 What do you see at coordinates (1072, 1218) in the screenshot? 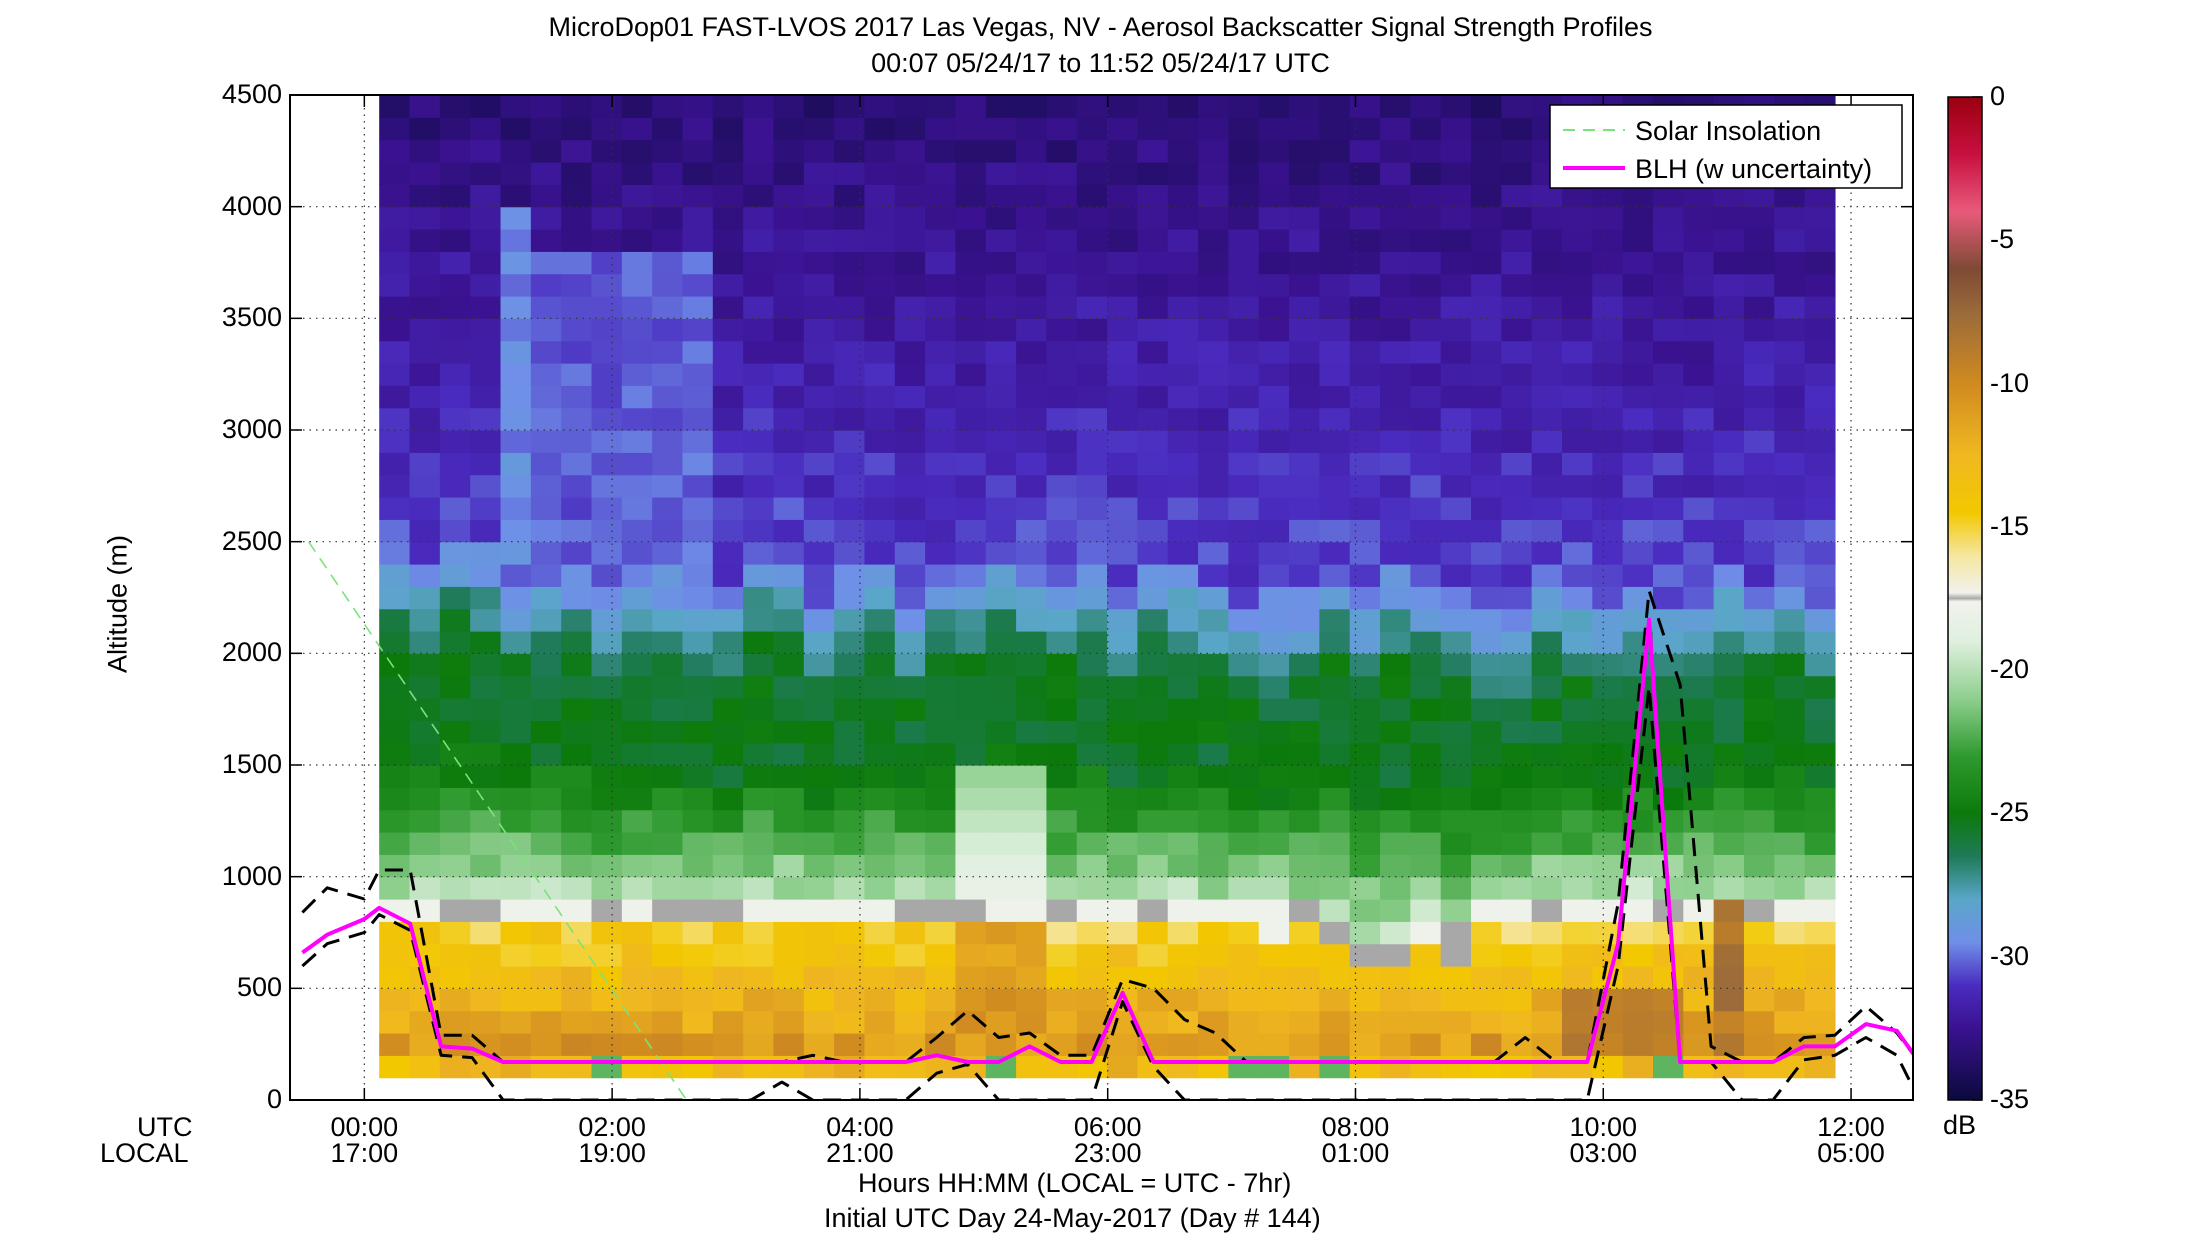
I see `x-axis-label-day: Initial UTC Day 24-May-2017 (Day # 144)` at bounding box center [1072, 1218].